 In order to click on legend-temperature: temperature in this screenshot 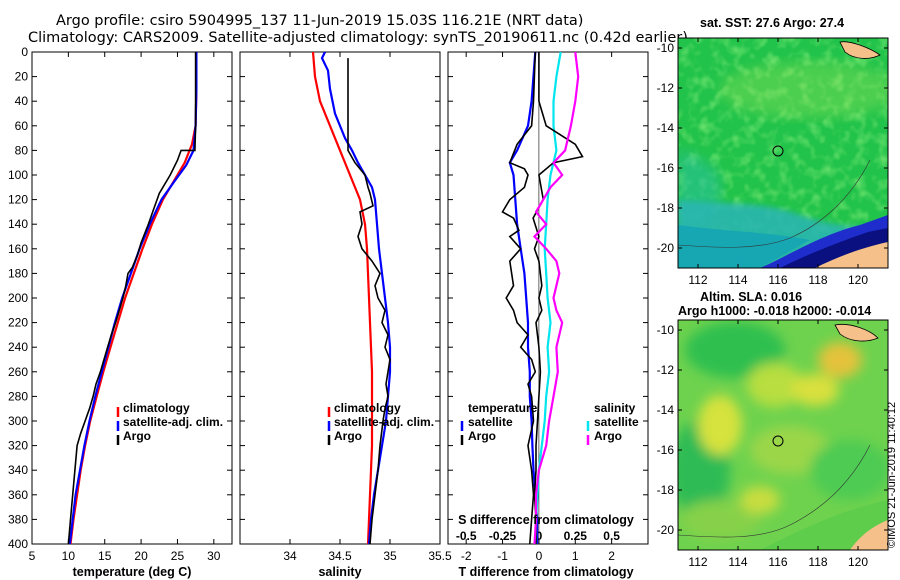, I will do `click(503, 408)`.